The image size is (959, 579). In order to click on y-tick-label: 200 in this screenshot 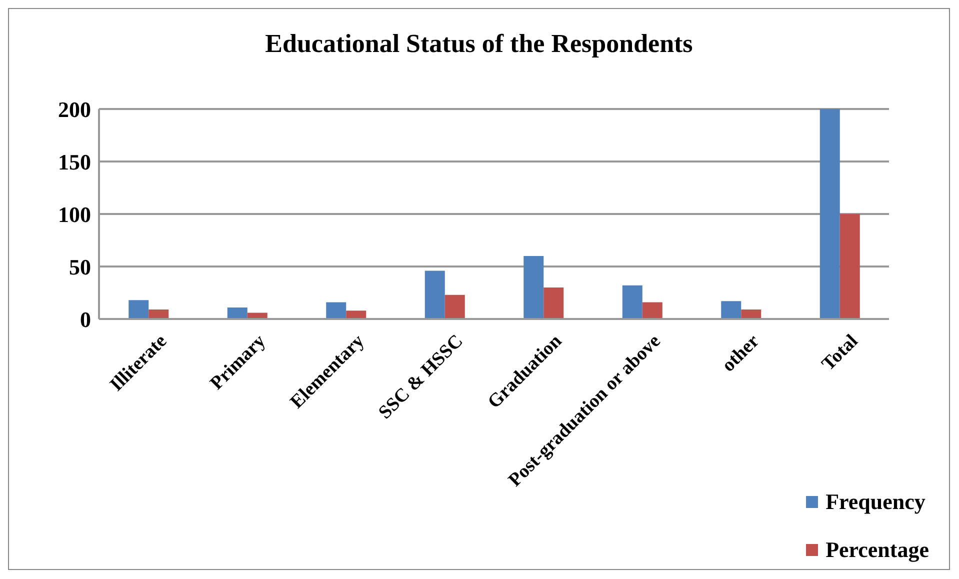, I will do `click(74, 109)`.